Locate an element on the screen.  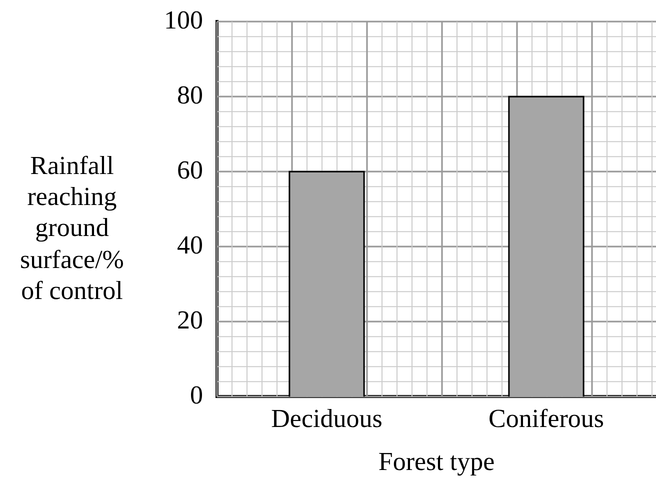
y-tick-label: 100 is located at coordinates (183, 19).